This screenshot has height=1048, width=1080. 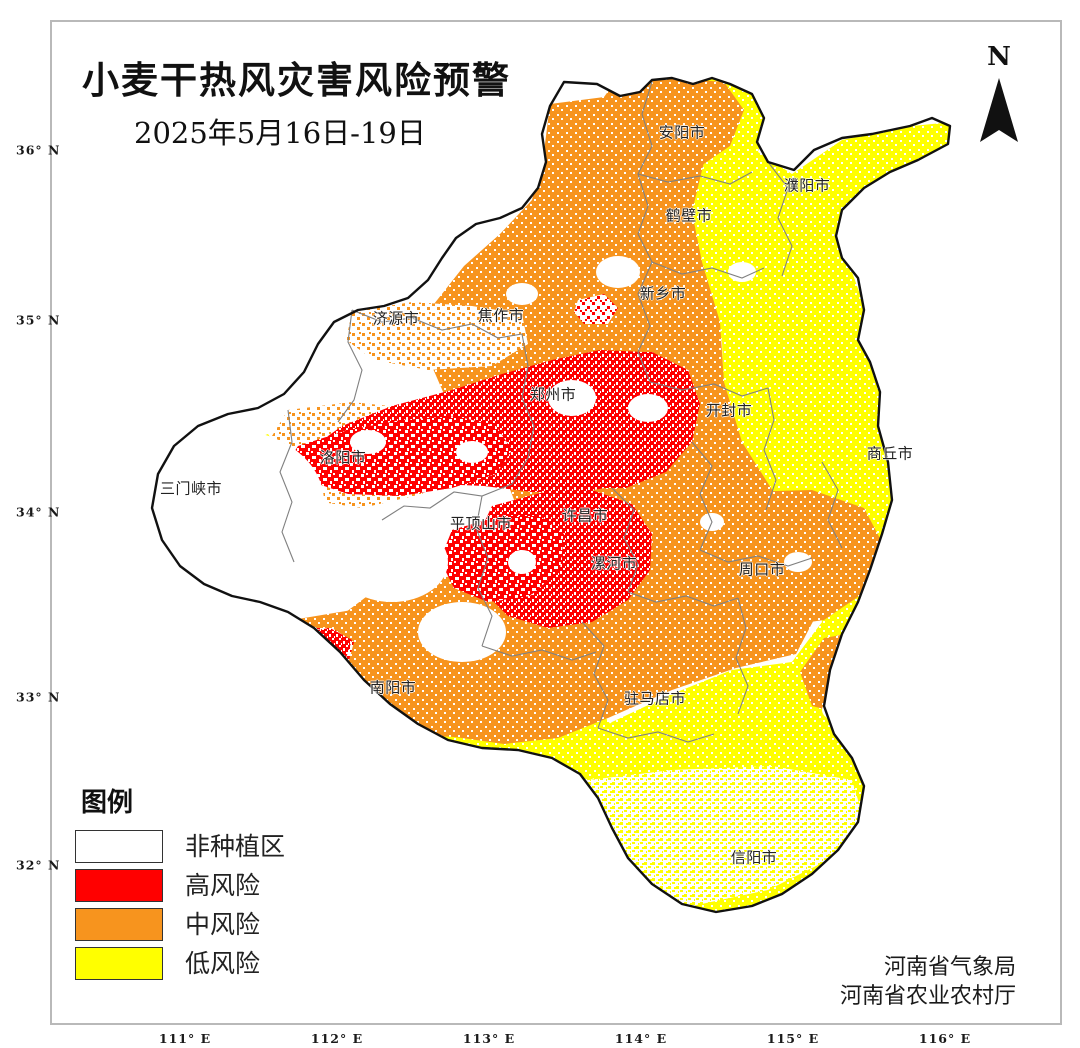 I want to click on city-label: 洛阳市, so click(x=343, y=457).